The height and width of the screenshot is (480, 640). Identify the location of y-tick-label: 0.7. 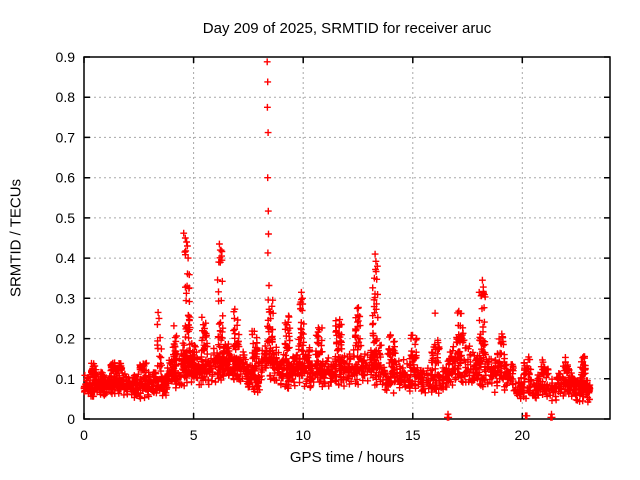
(66, 137).